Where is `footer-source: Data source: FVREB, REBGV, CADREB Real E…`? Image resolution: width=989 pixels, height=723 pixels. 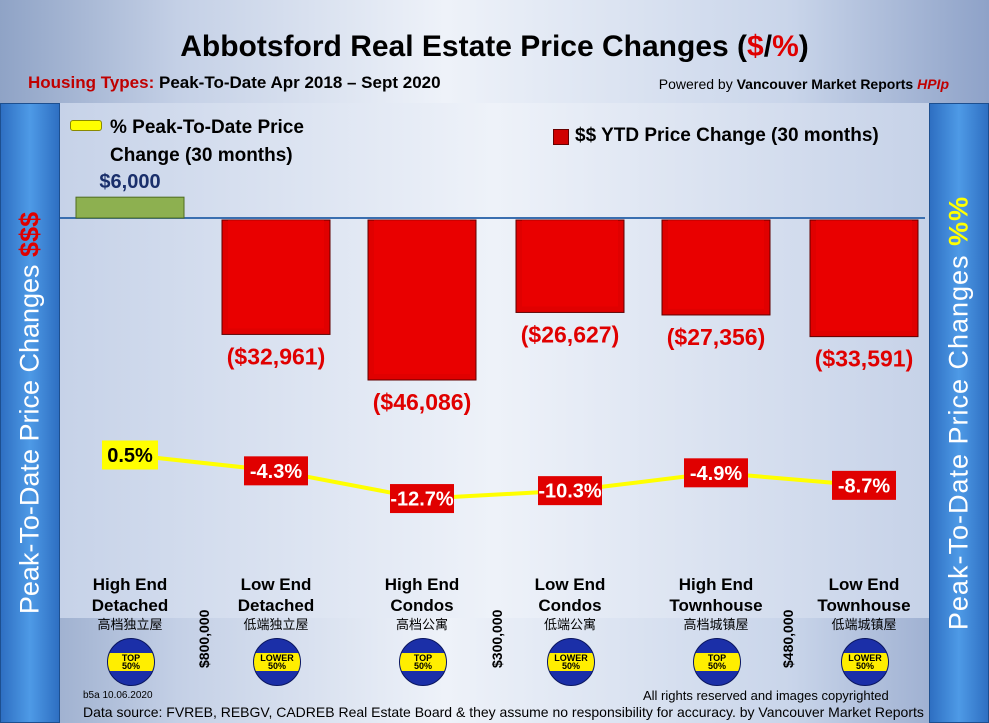
footer-source: Data source: FVREB, REBGV, CADREB Real E… is located at coordinates (503, 712).